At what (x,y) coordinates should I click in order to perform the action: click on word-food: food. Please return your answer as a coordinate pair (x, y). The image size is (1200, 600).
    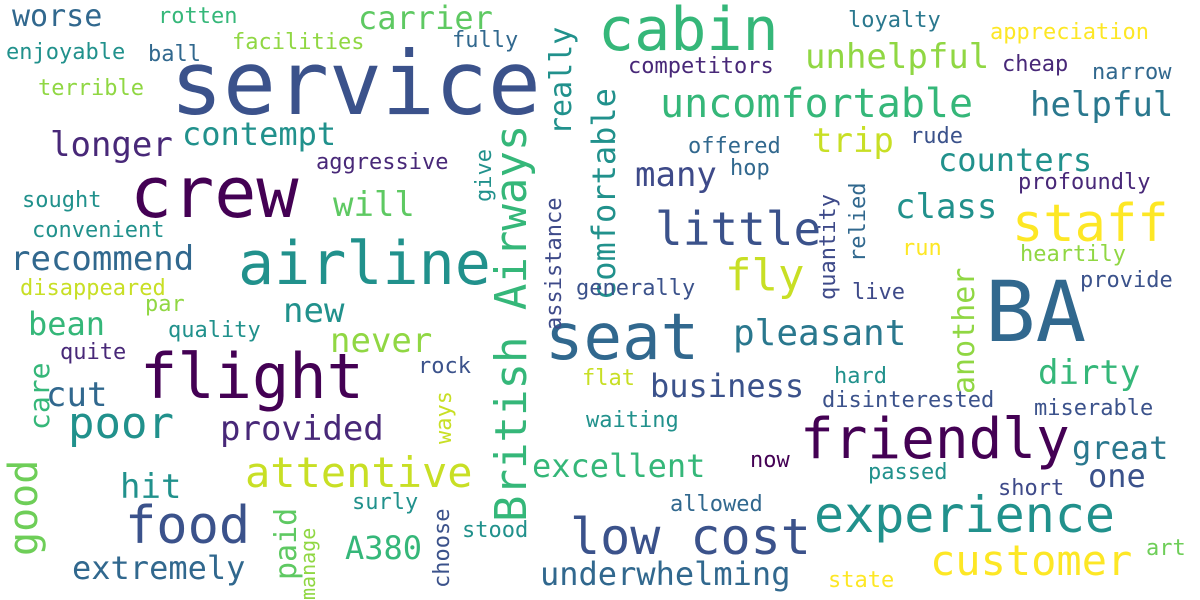
    Looking at the image, I should click on (188, 526).